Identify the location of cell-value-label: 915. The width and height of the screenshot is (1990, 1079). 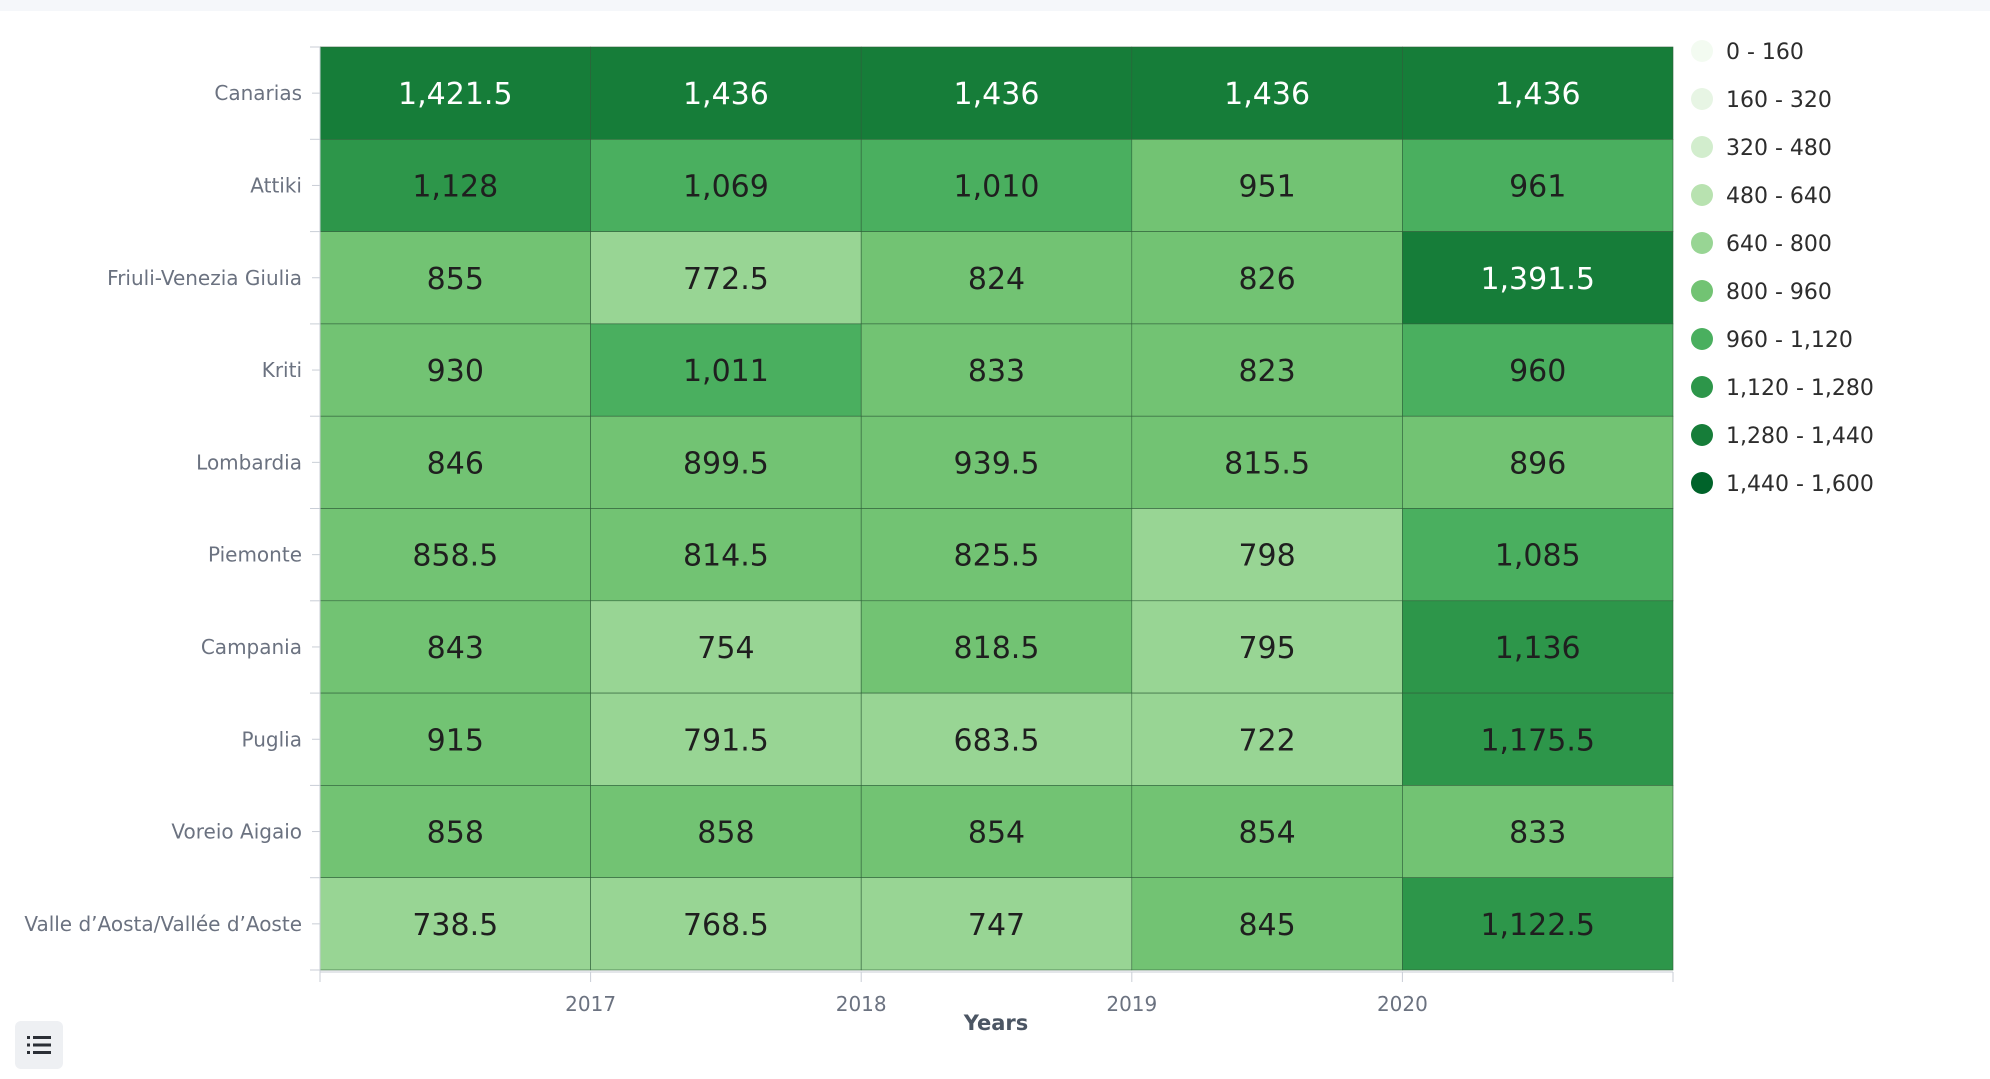
(455, 740).